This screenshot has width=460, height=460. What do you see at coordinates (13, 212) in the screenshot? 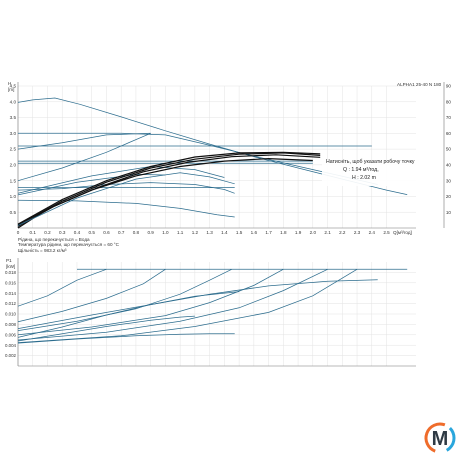
I see `top-y-tick-label: 0.5` at bounding box center [13, 212].